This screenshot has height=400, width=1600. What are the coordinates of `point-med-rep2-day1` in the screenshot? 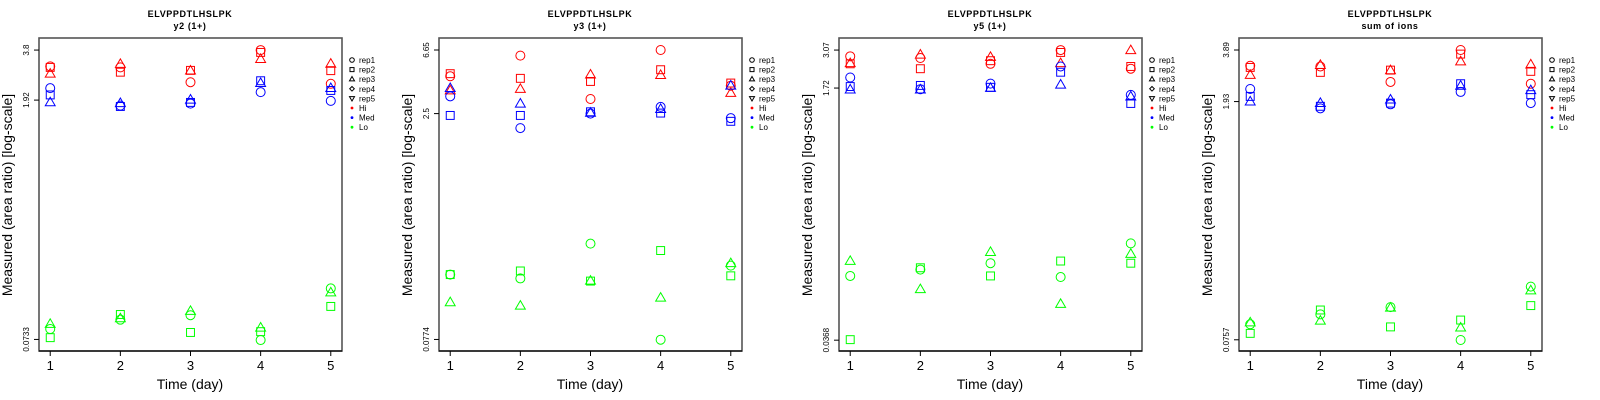 It's located at (850, 87).